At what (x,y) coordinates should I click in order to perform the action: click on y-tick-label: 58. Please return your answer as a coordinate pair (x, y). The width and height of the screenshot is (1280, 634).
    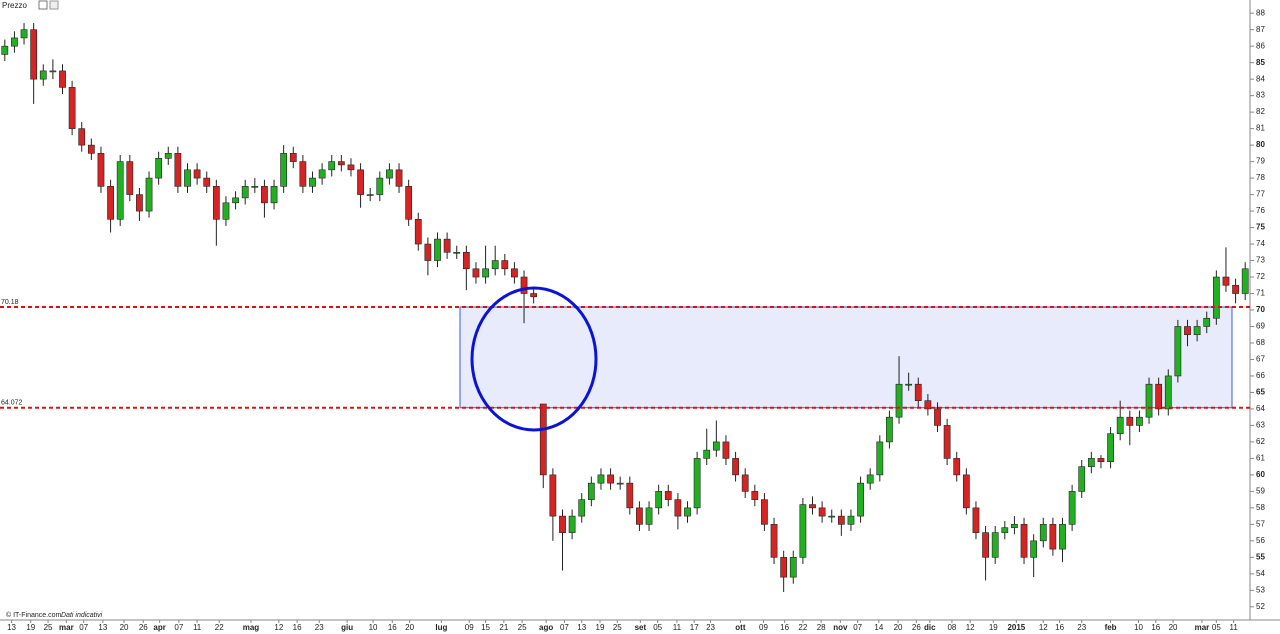
    Looking at the image, I should click on (1260, 507).